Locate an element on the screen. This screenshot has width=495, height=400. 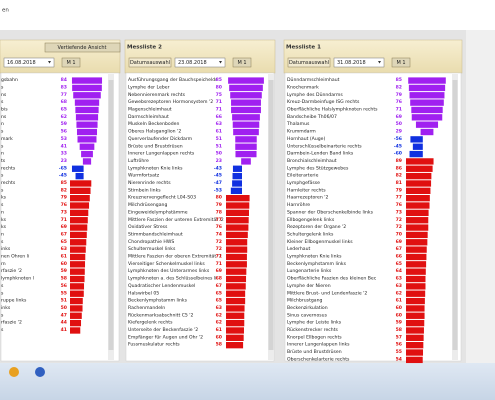
row-value: 63 is located at coordinates (399, 286).